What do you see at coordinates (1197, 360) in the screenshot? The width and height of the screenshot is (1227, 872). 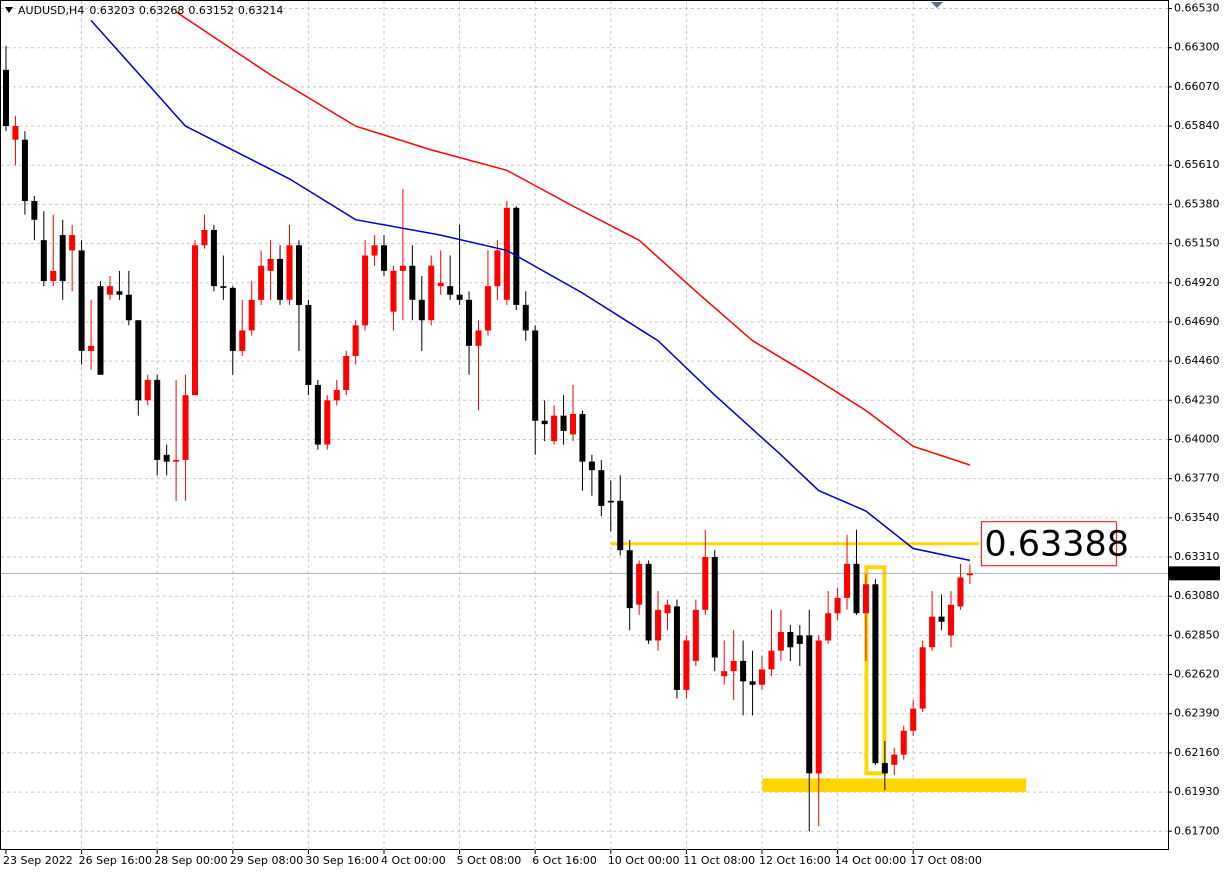 I see `y-tick-label: 0.64460` at bounding box center [1197, 360].